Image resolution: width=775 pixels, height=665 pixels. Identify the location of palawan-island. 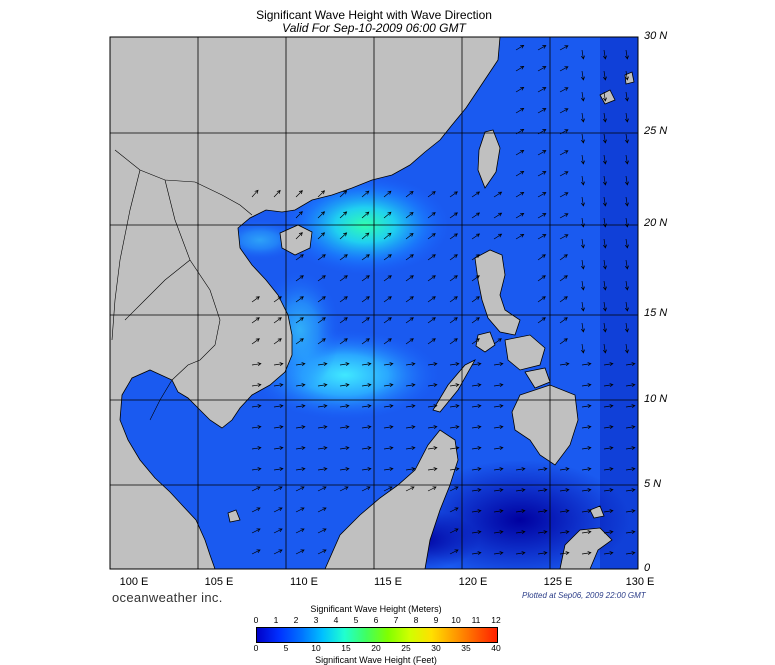
(454, 386).